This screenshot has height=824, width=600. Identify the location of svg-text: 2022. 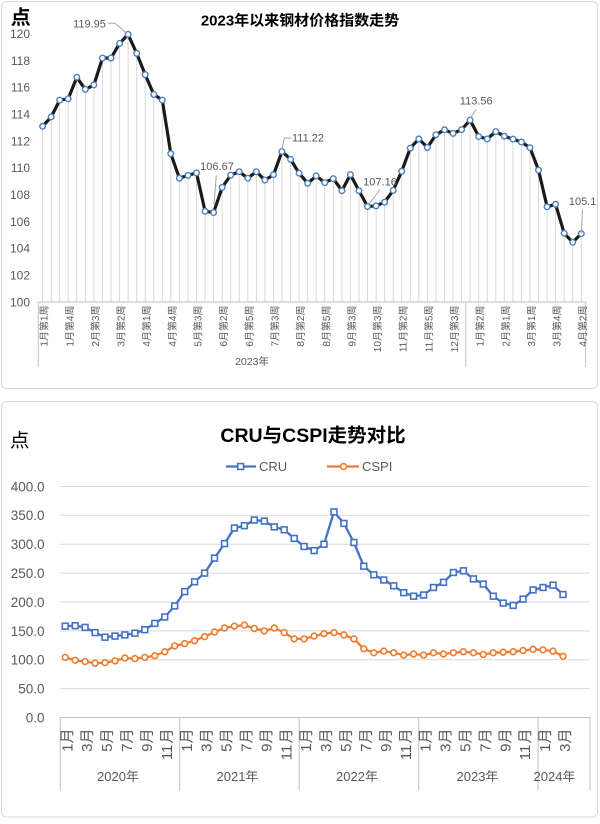
(350, 776).